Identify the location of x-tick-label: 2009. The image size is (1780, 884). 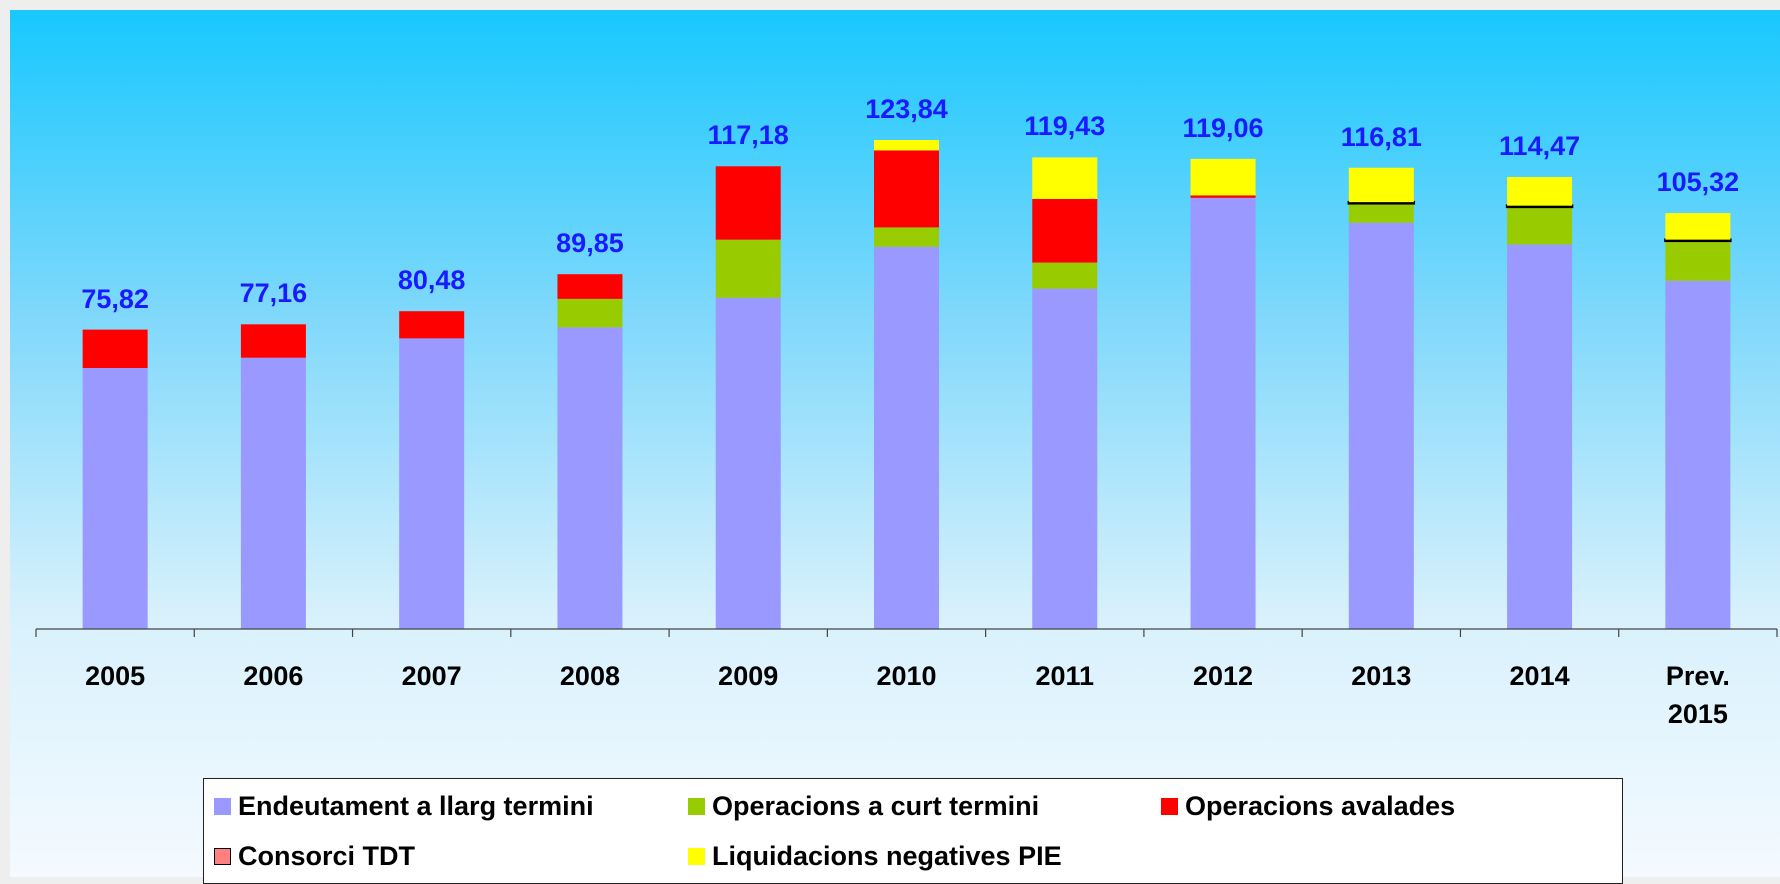
(748, 676).